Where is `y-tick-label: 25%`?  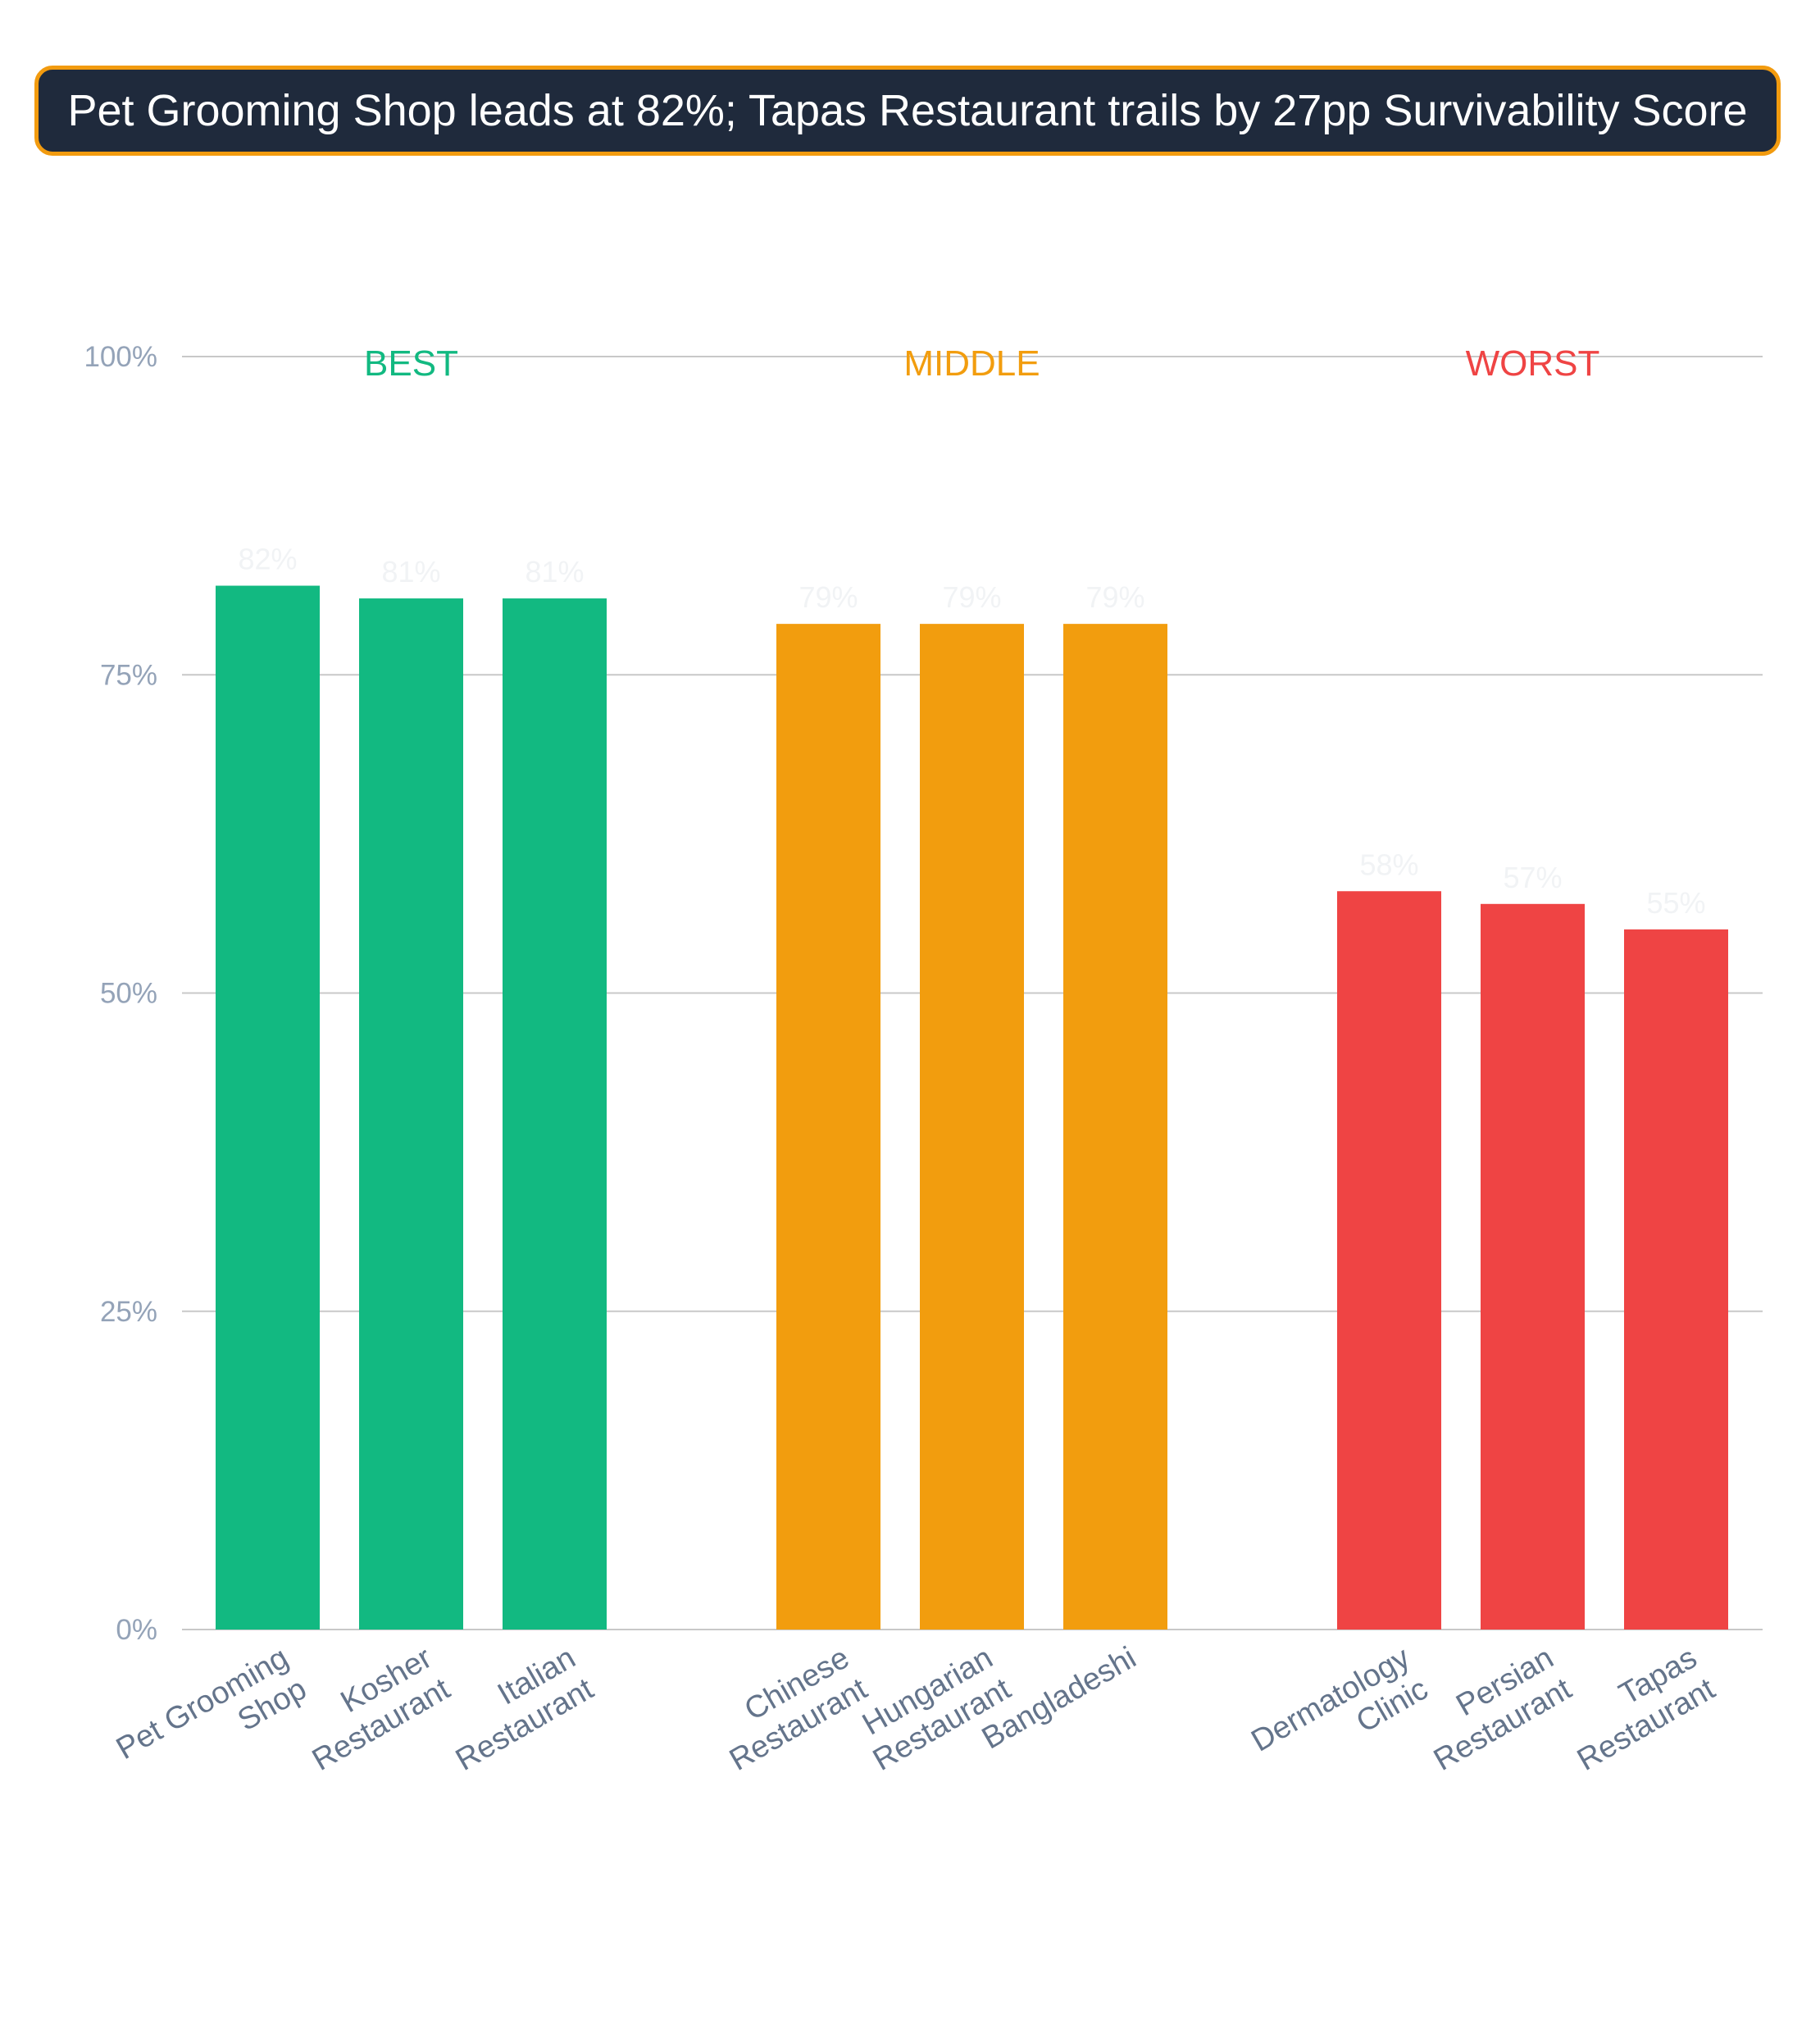
y-tick-label: 25% is located at coordinates (128, 1312).